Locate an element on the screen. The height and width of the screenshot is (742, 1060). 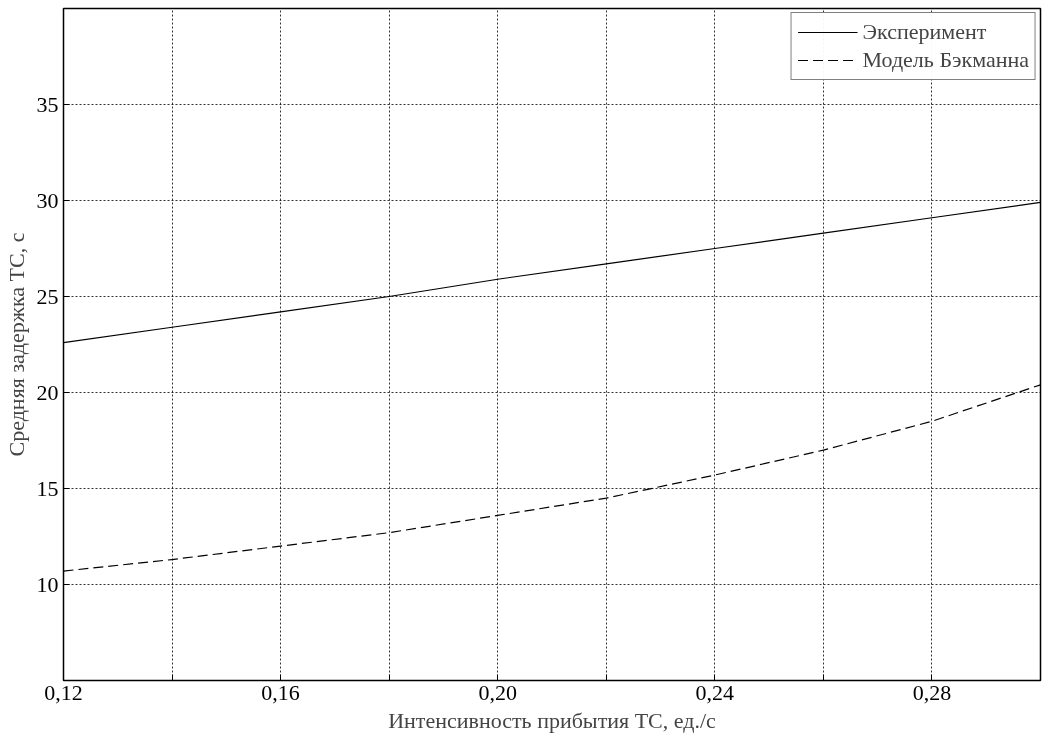
x-tick-label: 0,20 is located at coordinates (497, 692).